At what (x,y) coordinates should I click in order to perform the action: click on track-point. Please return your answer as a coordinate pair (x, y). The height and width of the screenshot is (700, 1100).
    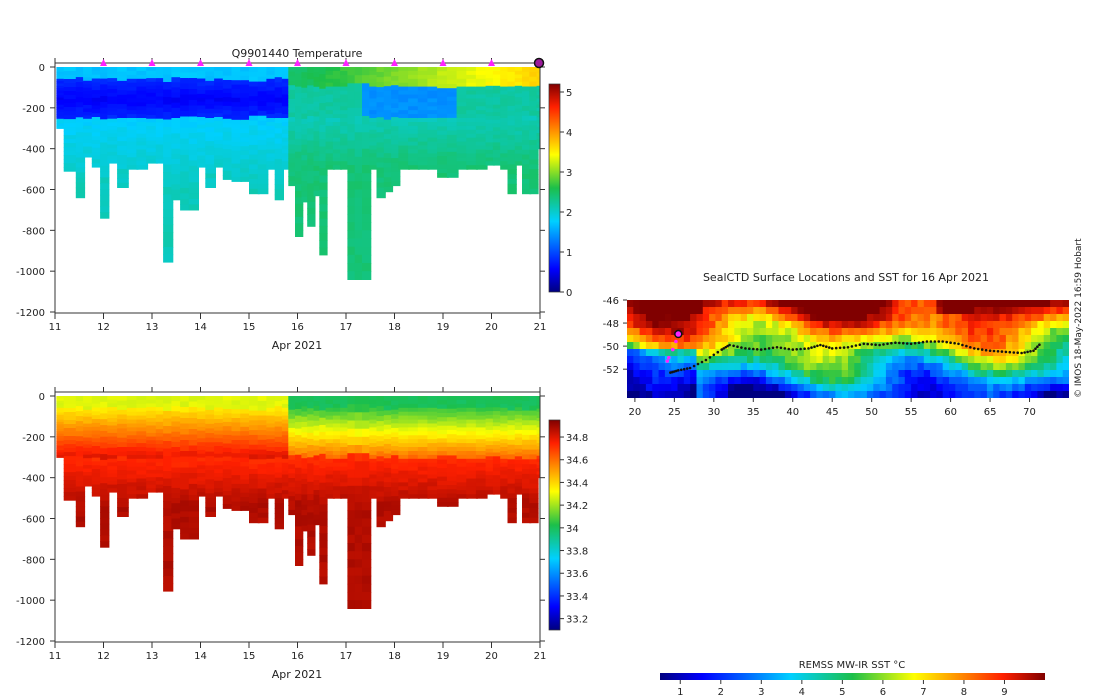
    Looking at the image, I should click on (793, 349).